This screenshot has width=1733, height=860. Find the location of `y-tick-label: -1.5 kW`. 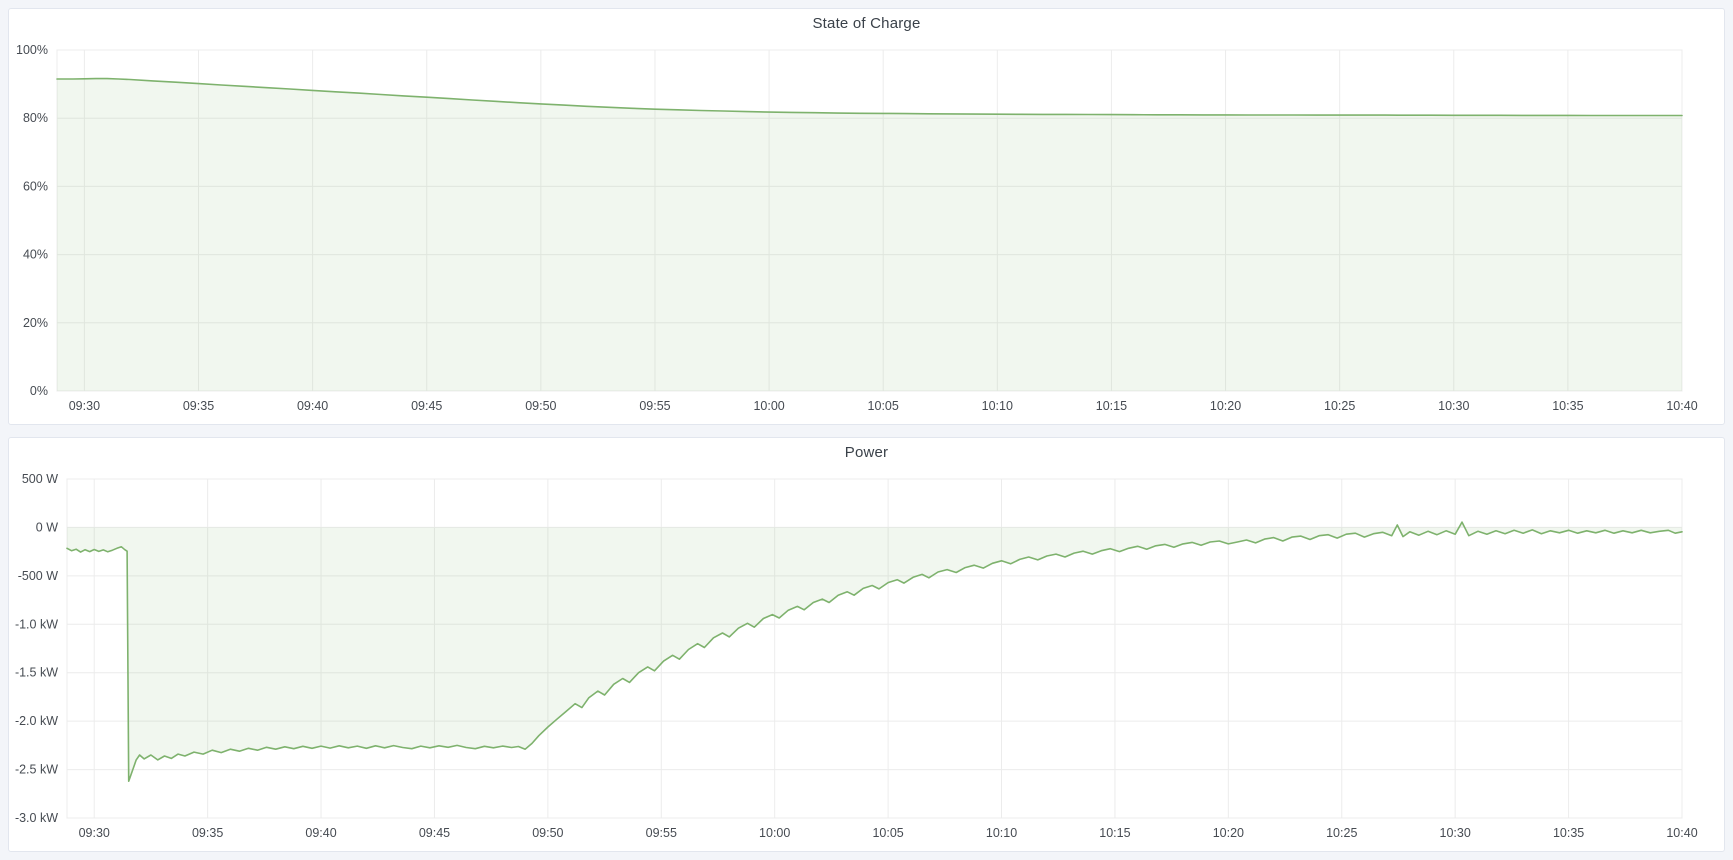

y-tick-label: -1.5 kW is located at coordinates (36, 673).